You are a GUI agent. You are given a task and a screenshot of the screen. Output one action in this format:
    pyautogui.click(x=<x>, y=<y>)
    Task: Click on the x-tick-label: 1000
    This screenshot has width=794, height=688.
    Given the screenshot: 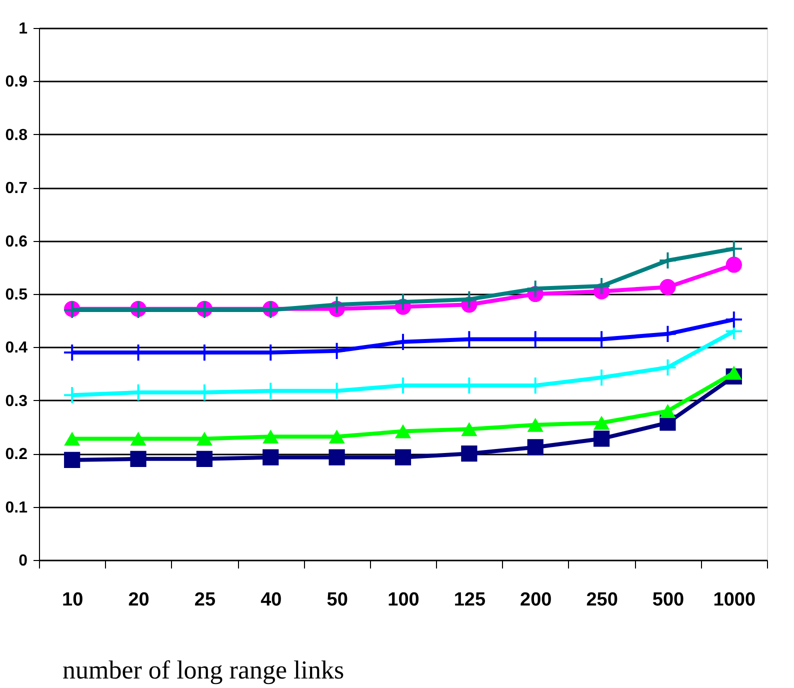 What is the action you would take?
    pyautogui.click(x=734, y=600)
    